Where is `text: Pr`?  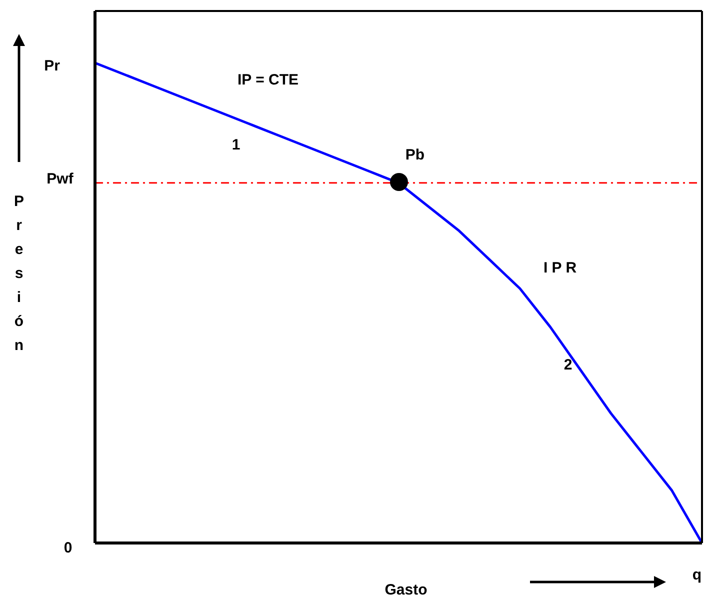 text: Pr is located at coordinates (52, 66).